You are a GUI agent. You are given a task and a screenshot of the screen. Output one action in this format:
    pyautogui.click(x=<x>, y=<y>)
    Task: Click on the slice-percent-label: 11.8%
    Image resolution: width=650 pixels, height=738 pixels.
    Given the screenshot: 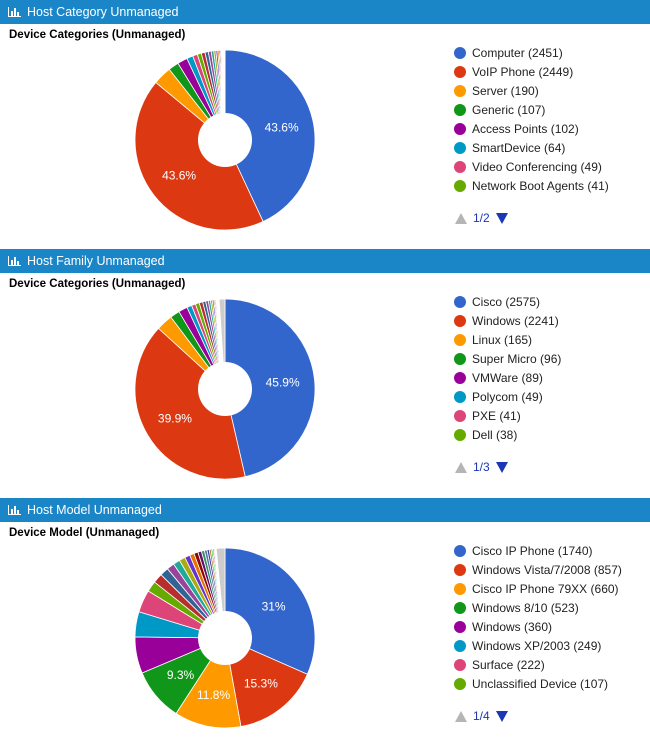 What is the action you would take?
    pyautogui.click(x=213, y=695)
    